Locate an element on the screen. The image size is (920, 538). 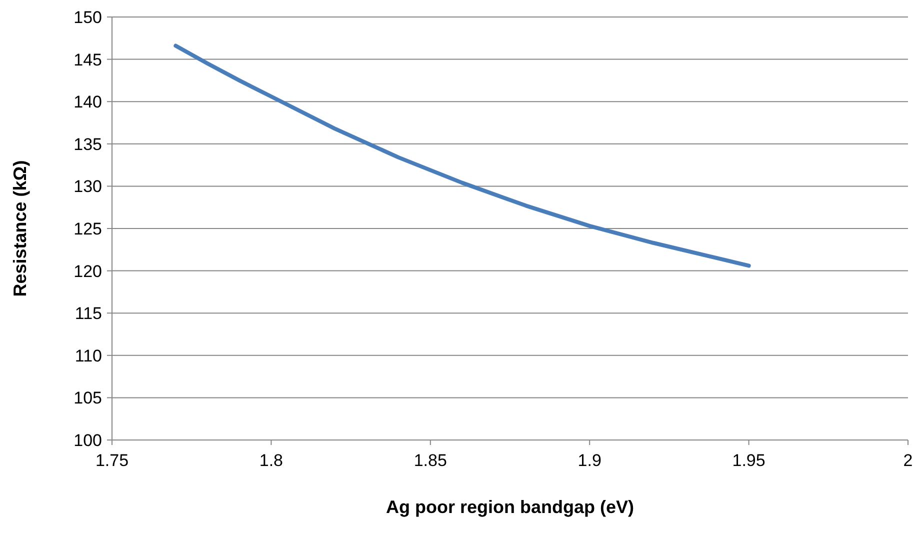
y-tick-label: 105 is located at coordinates (88, 398).